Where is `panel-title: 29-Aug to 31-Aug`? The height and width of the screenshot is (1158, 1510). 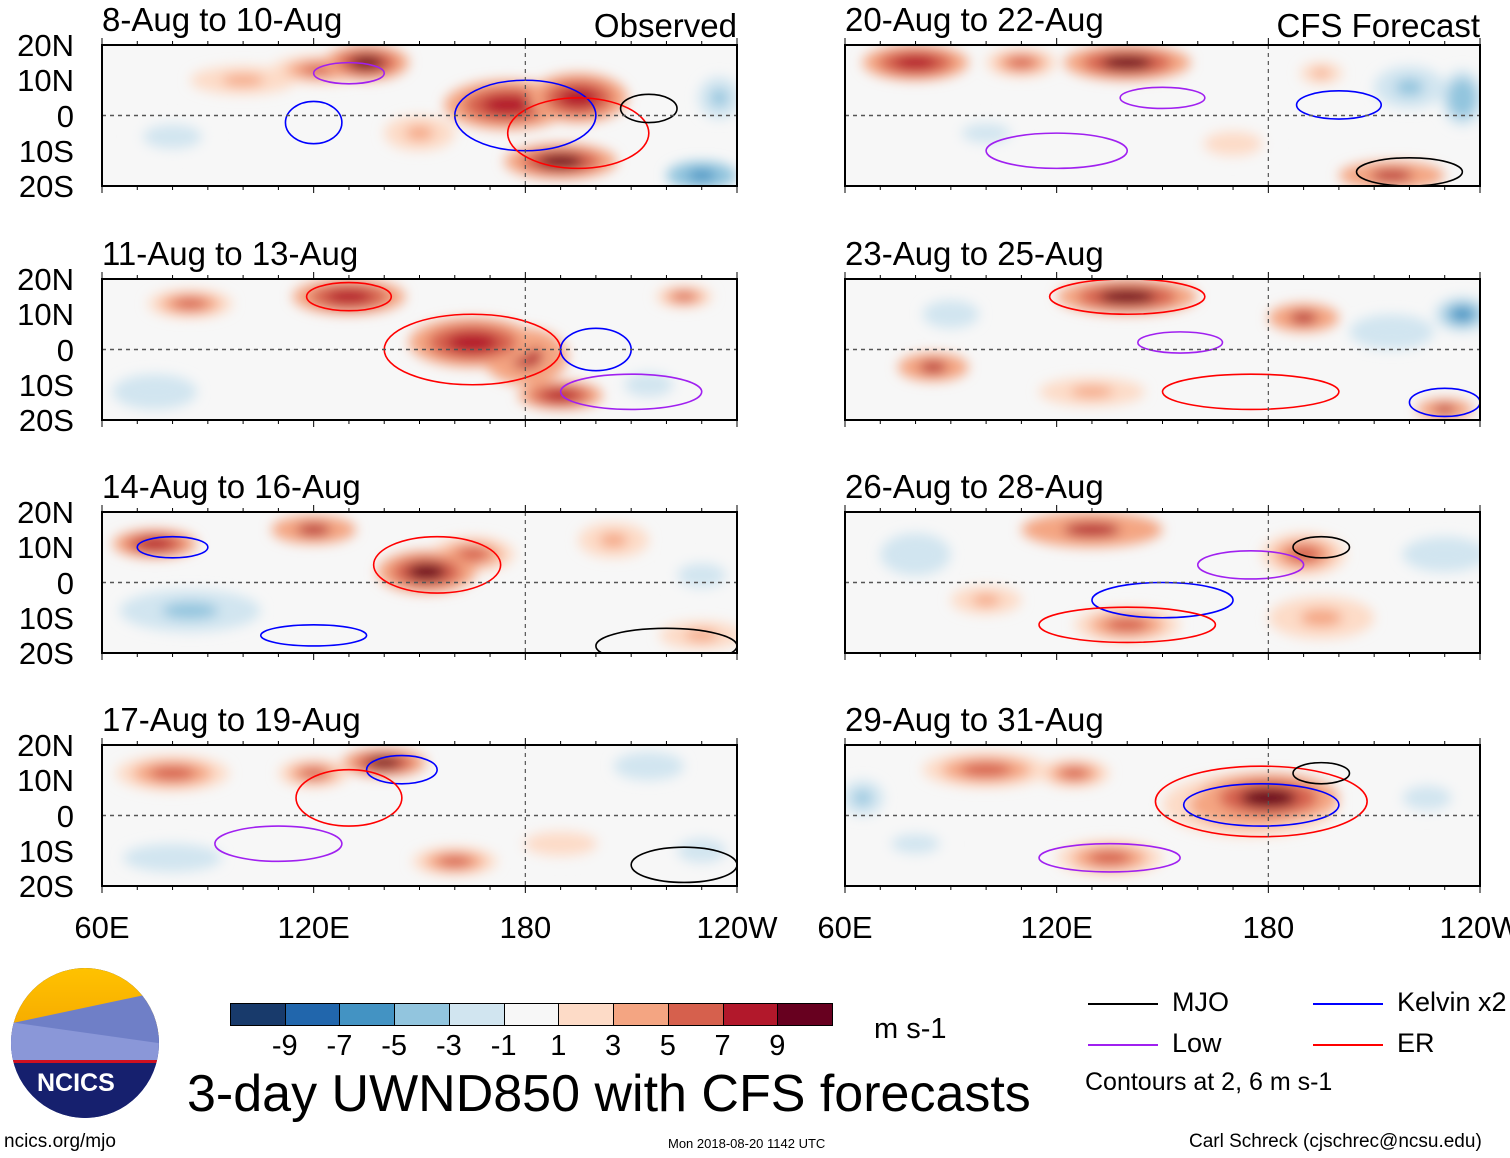
panel-title: 29-Aug to 31-Aug is located at coordinates (974, 719).